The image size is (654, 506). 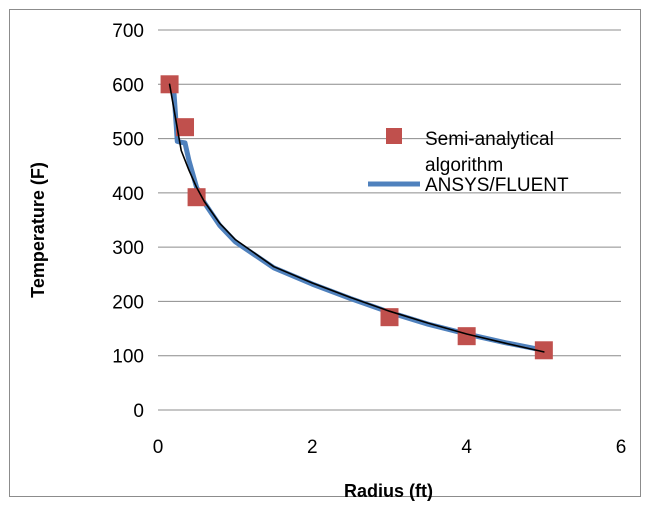 What do you see at coordinates (128, 85) in the screenshot?
I see `y-tick-label-600: 600` at bounding box center [128, 85].